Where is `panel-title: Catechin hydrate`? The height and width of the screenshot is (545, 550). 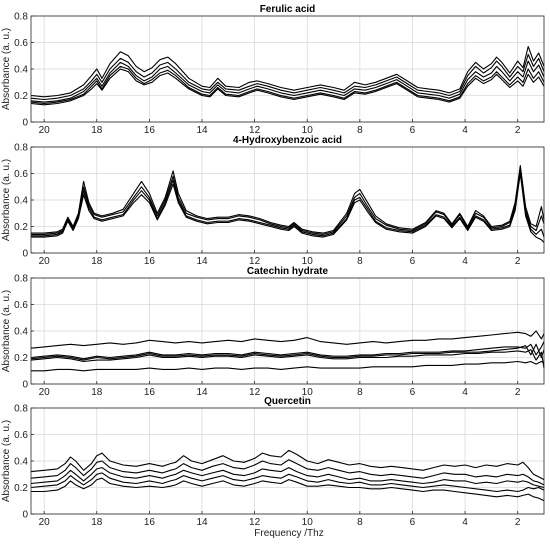
panel-title: Catechin hydrate is located at coordinates (288, 271).